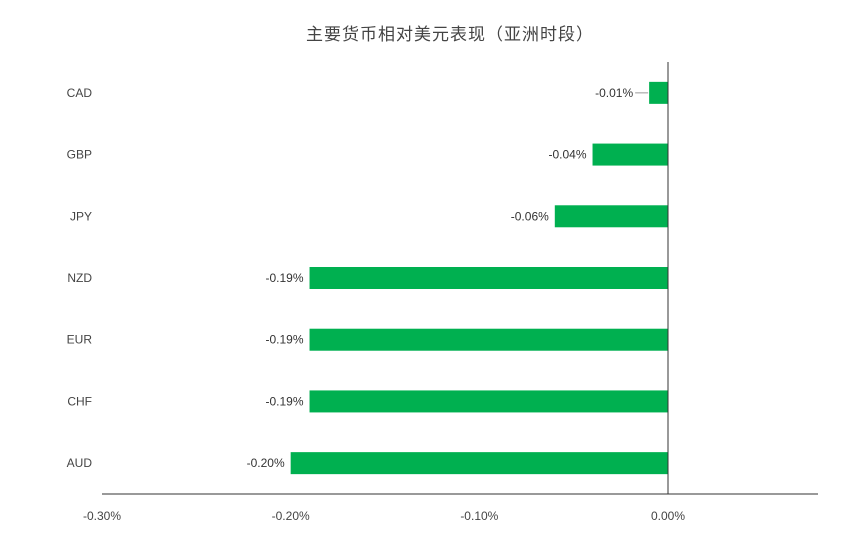  Describe the element at coordinates (102, 516) in the screenshot. I see `x-tick-label: -0.30%` at that location.